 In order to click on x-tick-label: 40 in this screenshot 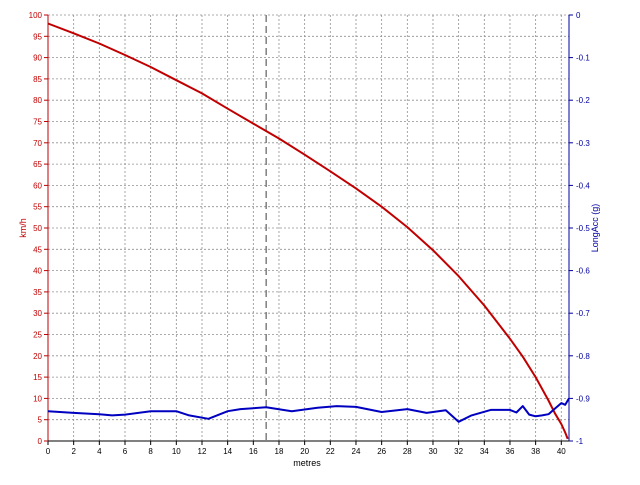, I will do `click(561, 451)`.